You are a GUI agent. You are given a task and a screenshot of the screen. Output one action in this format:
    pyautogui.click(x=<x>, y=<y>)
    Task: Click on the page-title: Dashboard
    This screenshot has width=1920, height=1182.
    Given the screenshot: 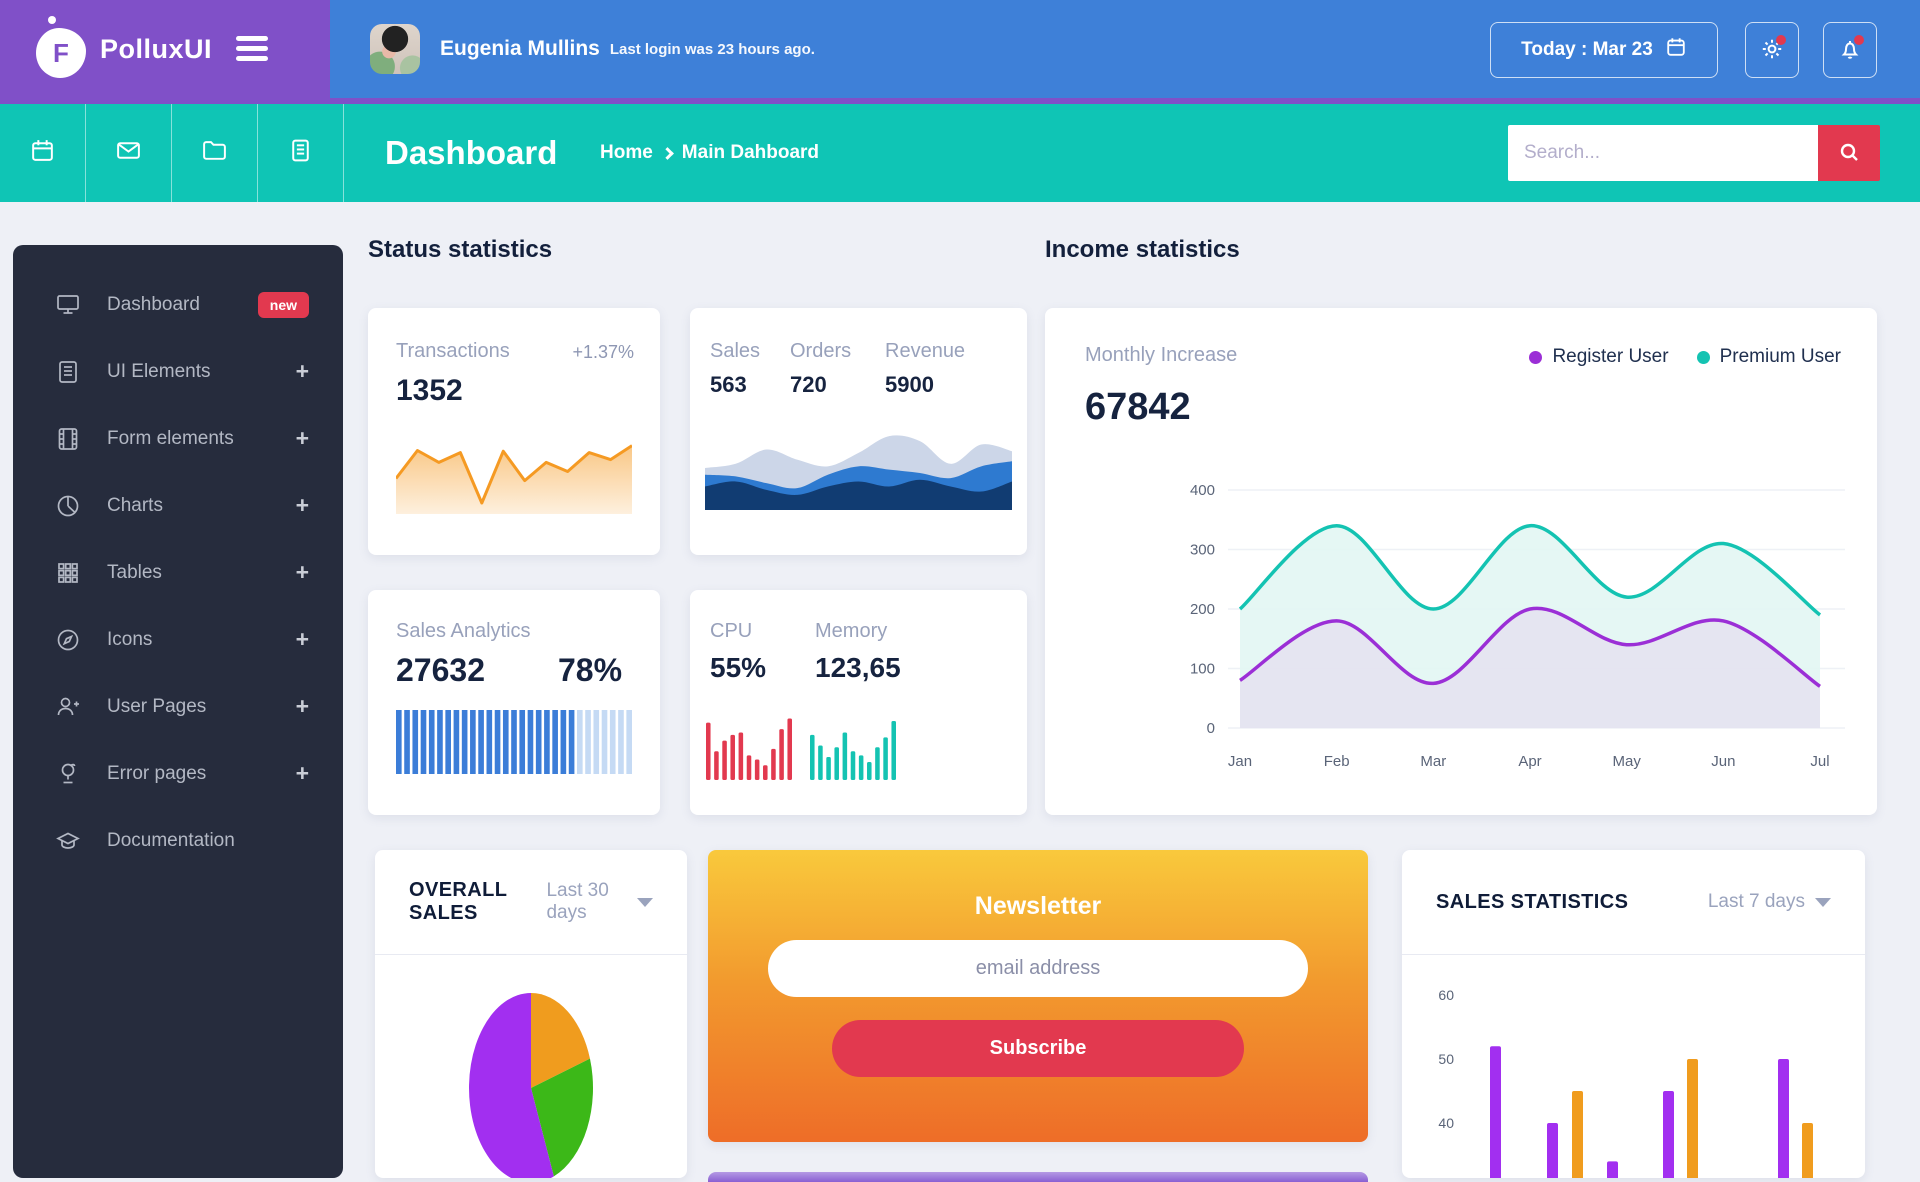 What is the action you would take?
    pyautogui.click(x=471, y=152)
    